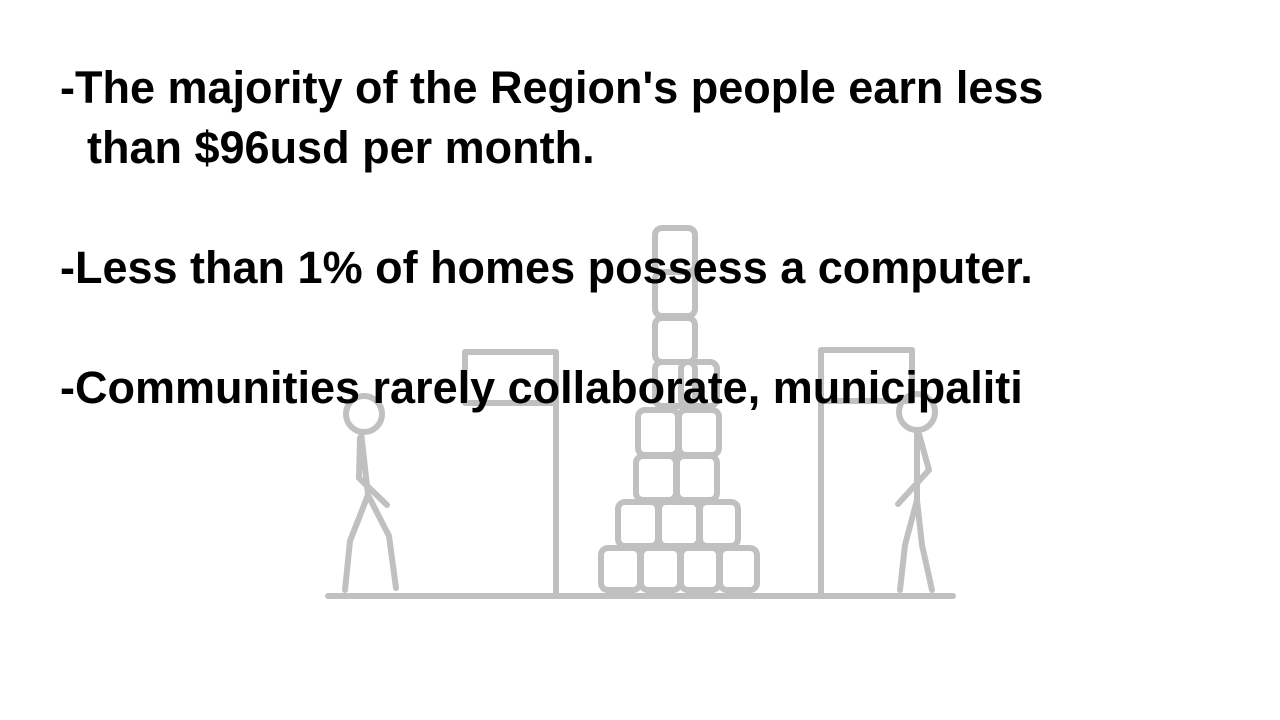  Describe the element at coordinates (510, 473) in the screenshot. I see `door-left` at that location.